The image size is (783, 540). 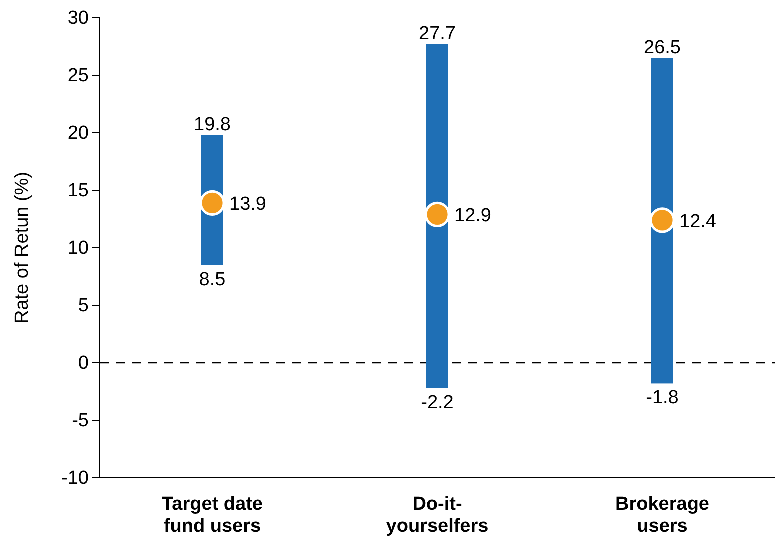 I want to click on data-label: 12.4, so click(x=698, y=221).